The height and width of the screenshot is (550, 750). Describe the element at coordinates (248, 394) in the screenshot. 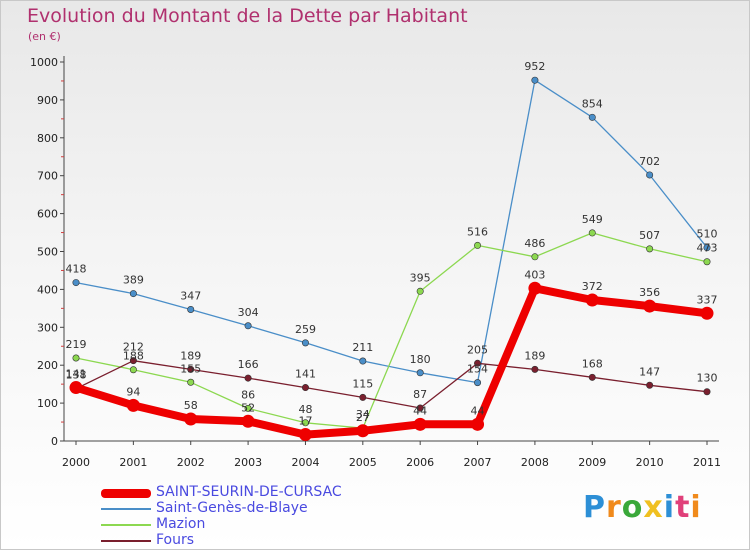

I see `data-label: 86` at that location.